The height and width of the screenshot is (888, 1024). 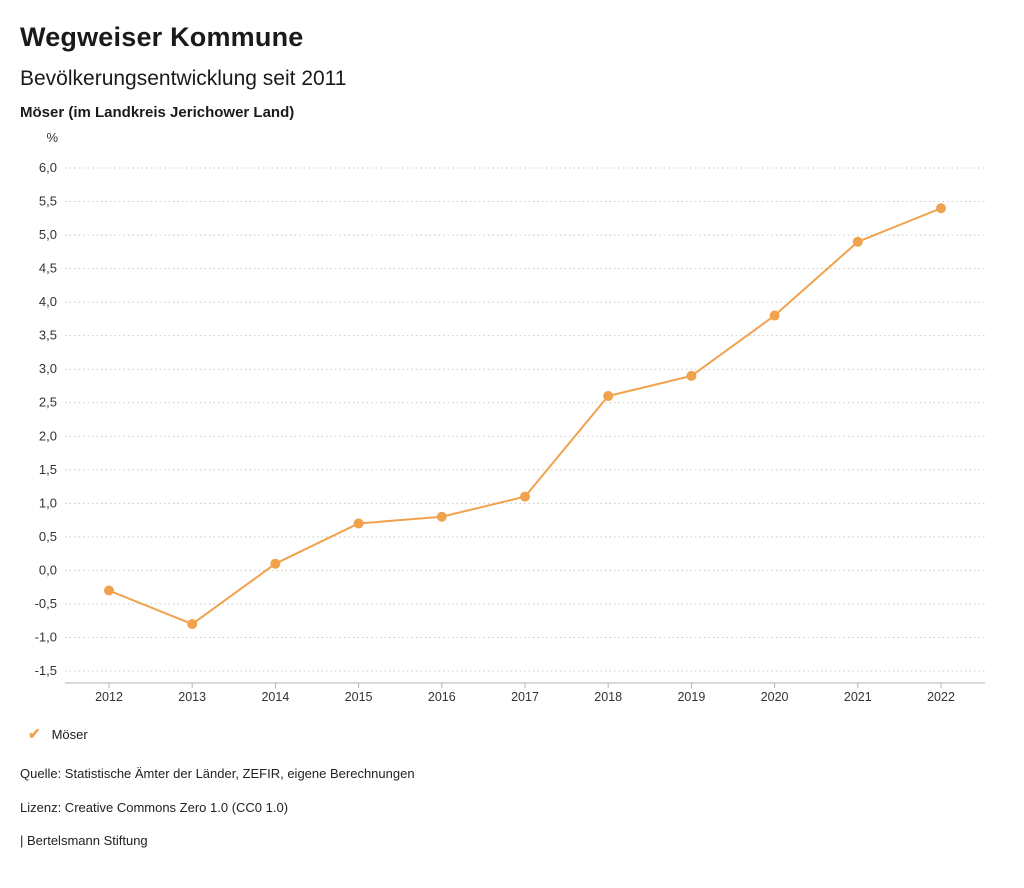 I want to click on x-tick-label: 2014, so click(x=275, y=697).